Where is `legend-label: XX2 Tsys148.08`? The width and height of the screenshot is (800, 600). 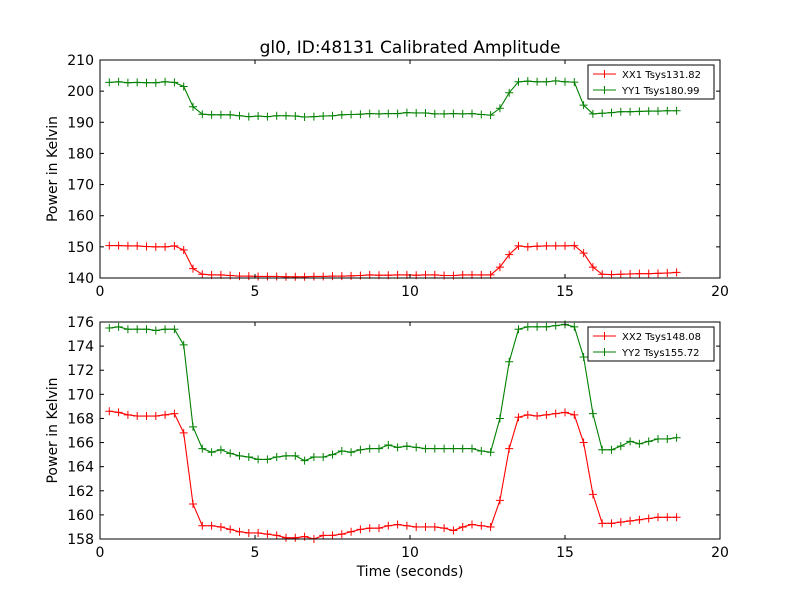 legend-label: XX2 Tsys148.08 is located at coordinates (661, 337).